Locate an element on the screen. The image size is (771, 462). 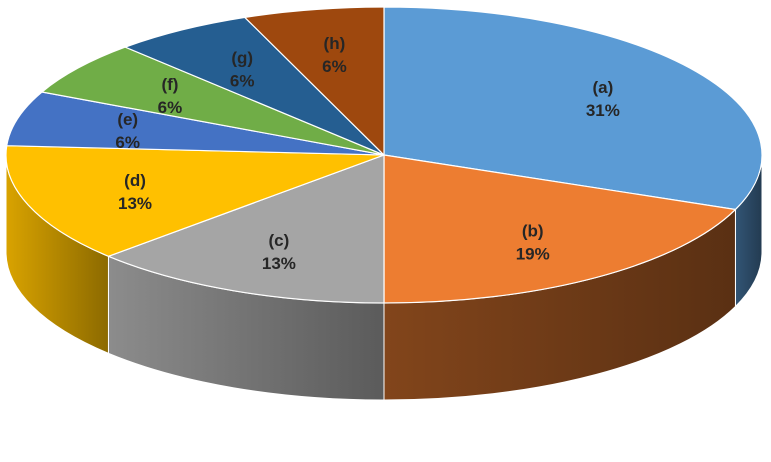
slice-label-b: (b) is located at coordinates (533, 231).